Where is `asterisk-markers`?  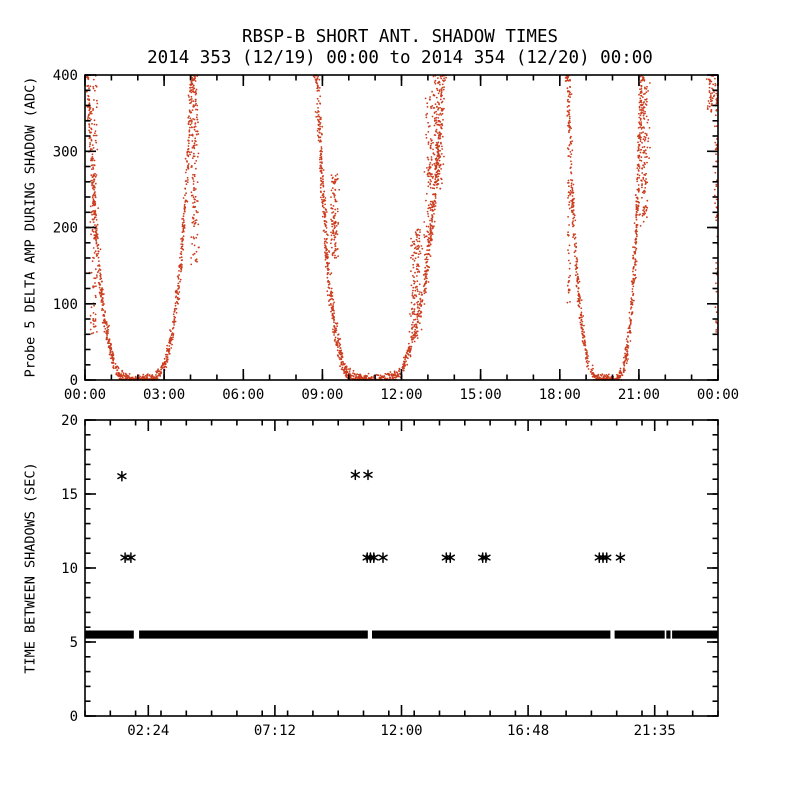 asterisk-markers is located at coordinates (371, 516).